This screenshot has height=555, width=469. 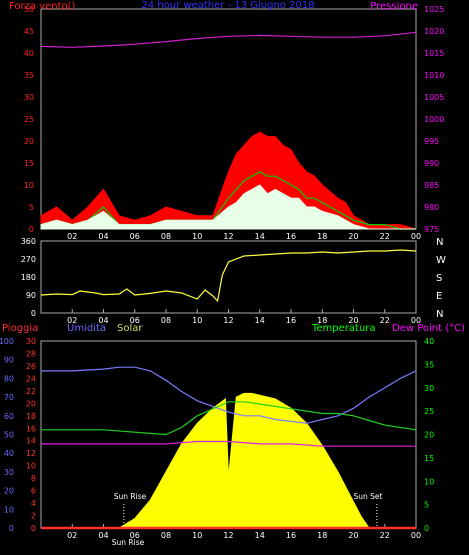 I want to click on pressure-tick-label: 1020, so click(x=434, y=31).